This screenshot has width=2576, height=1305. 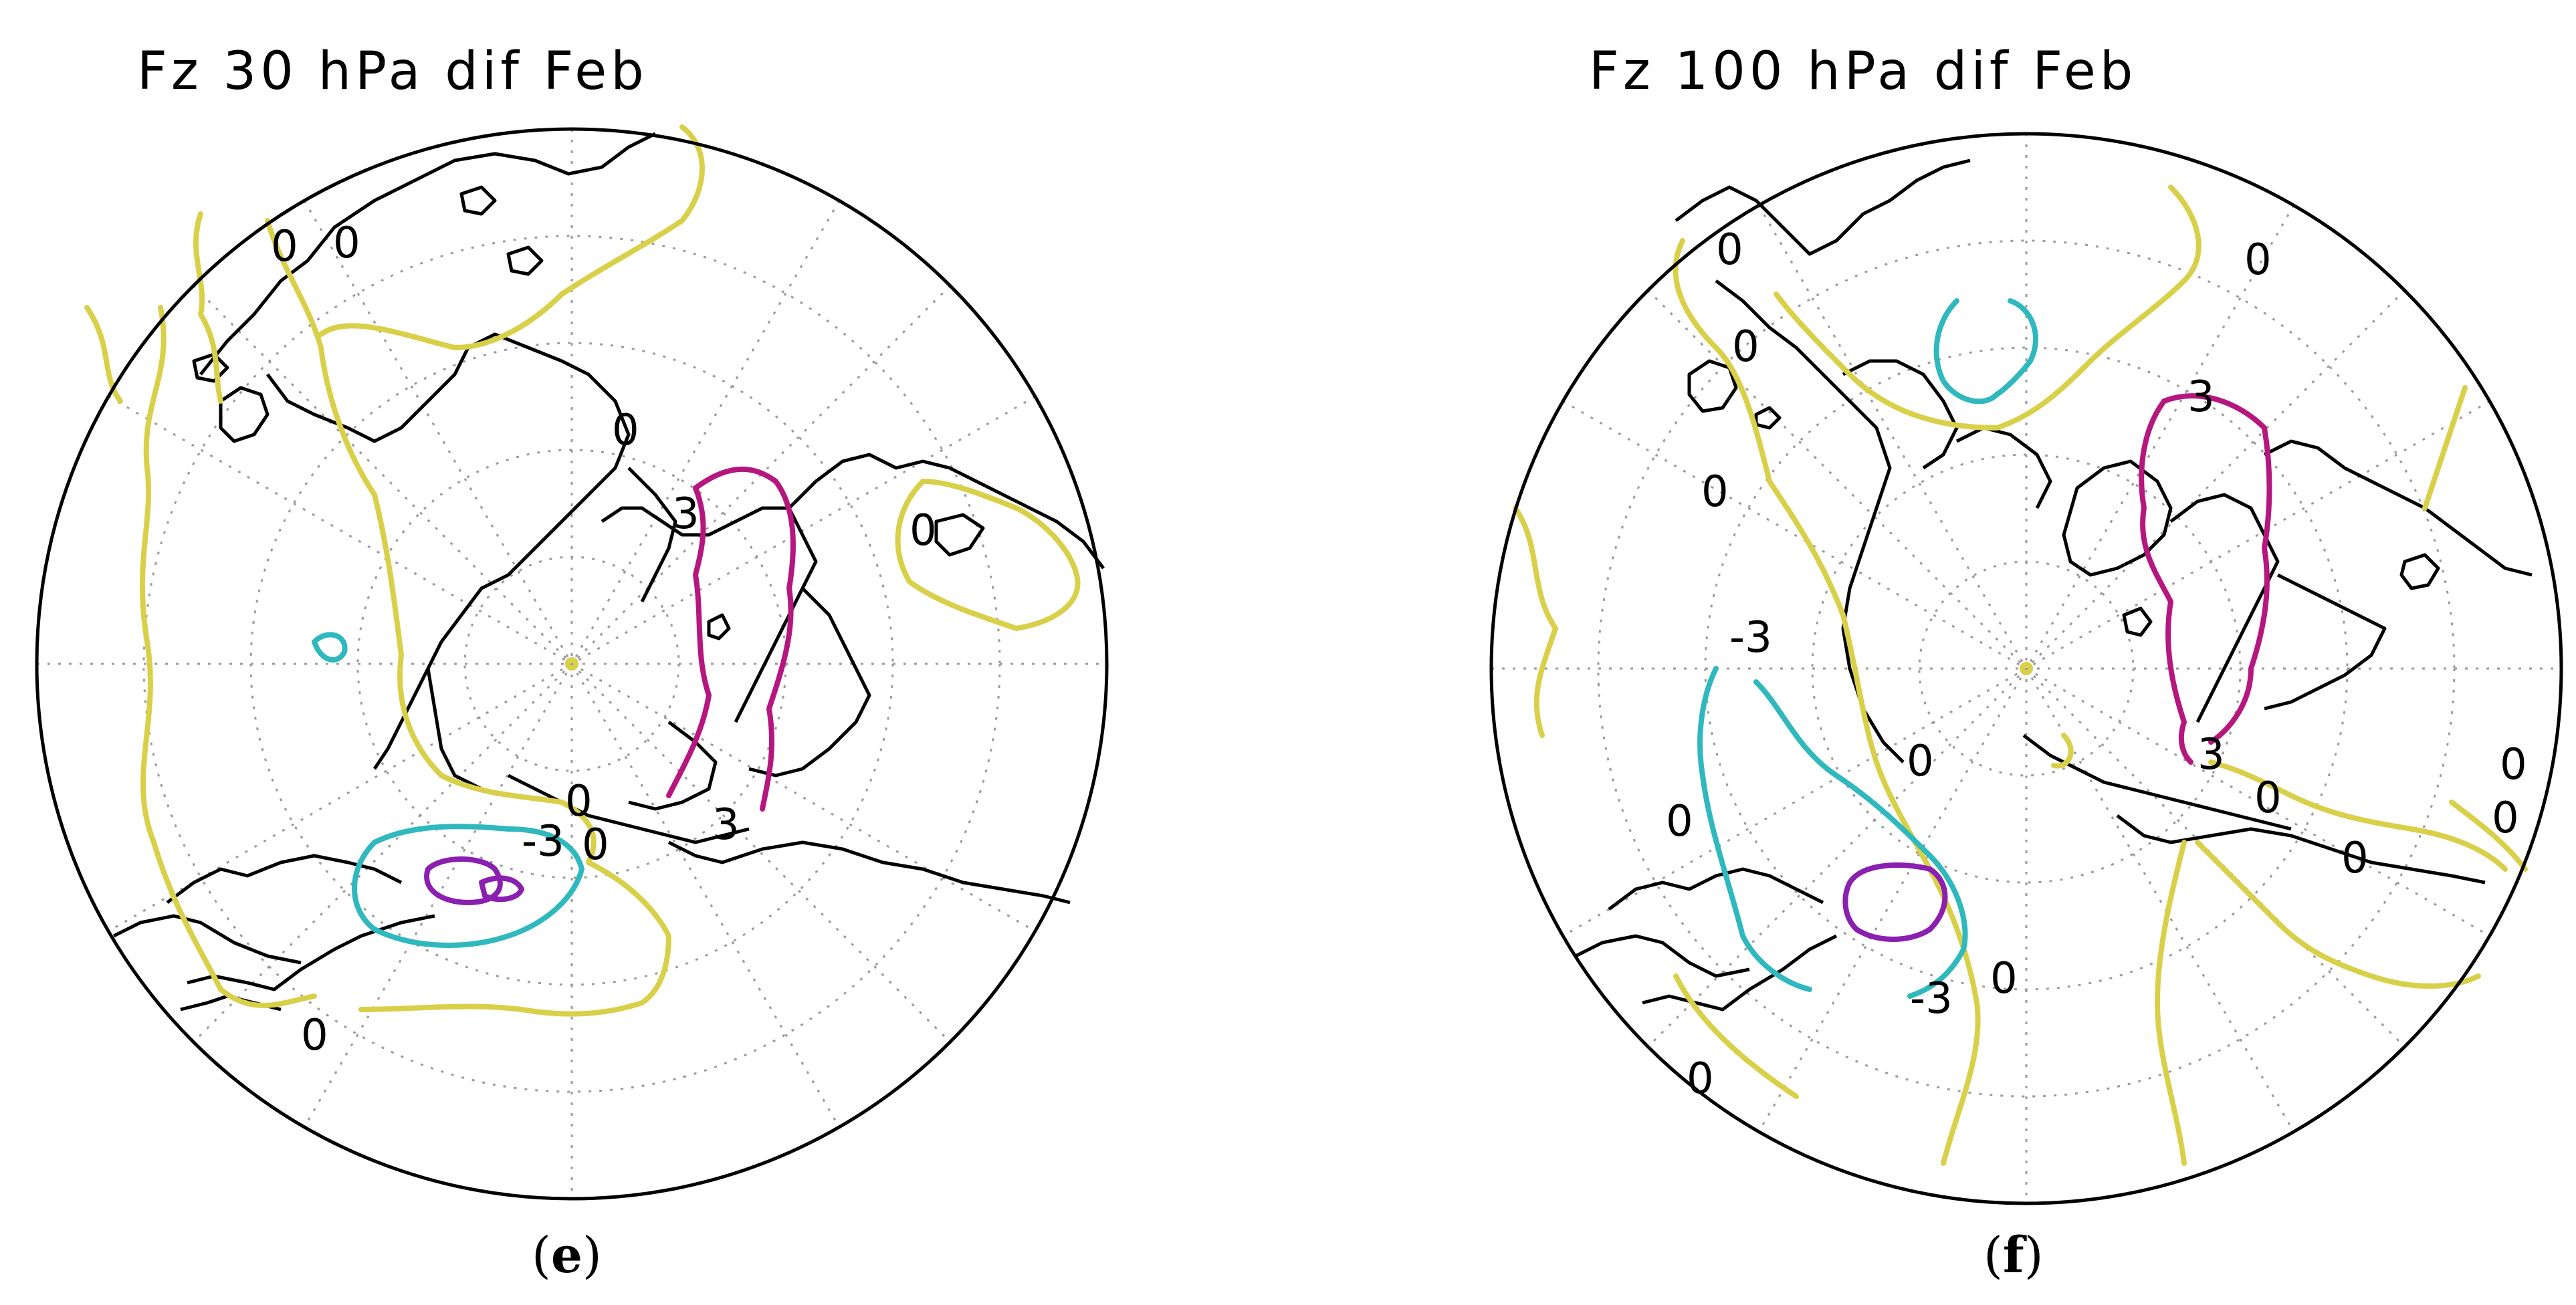 I want to click on panel-title: Fz 100 hPa dif Feb, so click(x=1863, y=71).